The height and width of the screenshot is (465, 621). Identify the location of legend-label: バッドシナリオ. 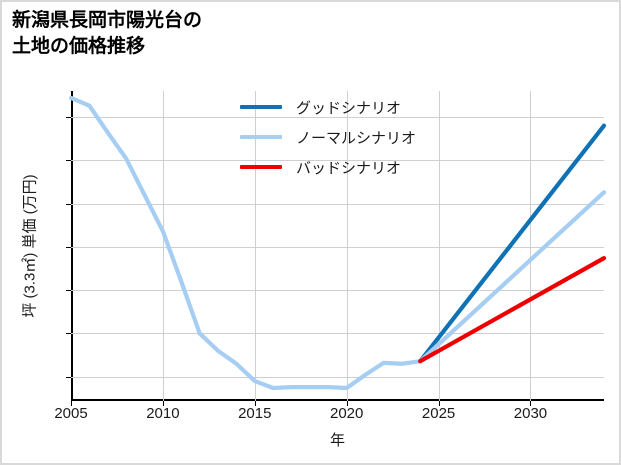
(349, 168).